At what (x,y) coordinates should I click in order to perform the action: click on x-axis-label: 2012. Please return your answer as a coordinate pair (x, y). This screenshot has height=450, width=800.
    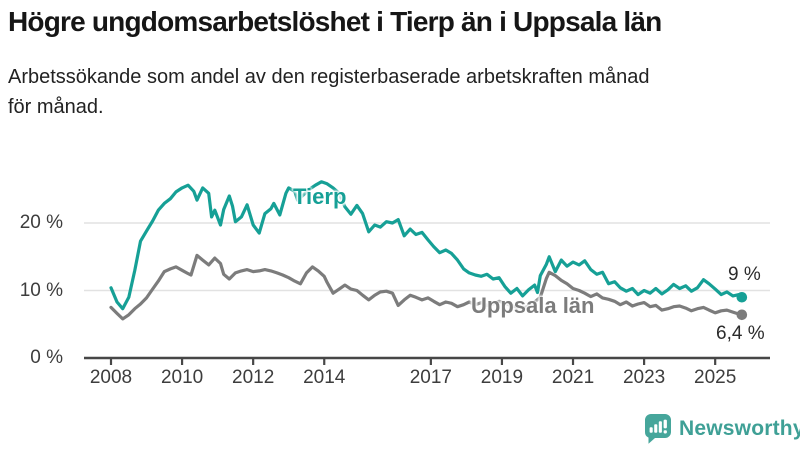
    Looking at the image, I should click on (253, 377).